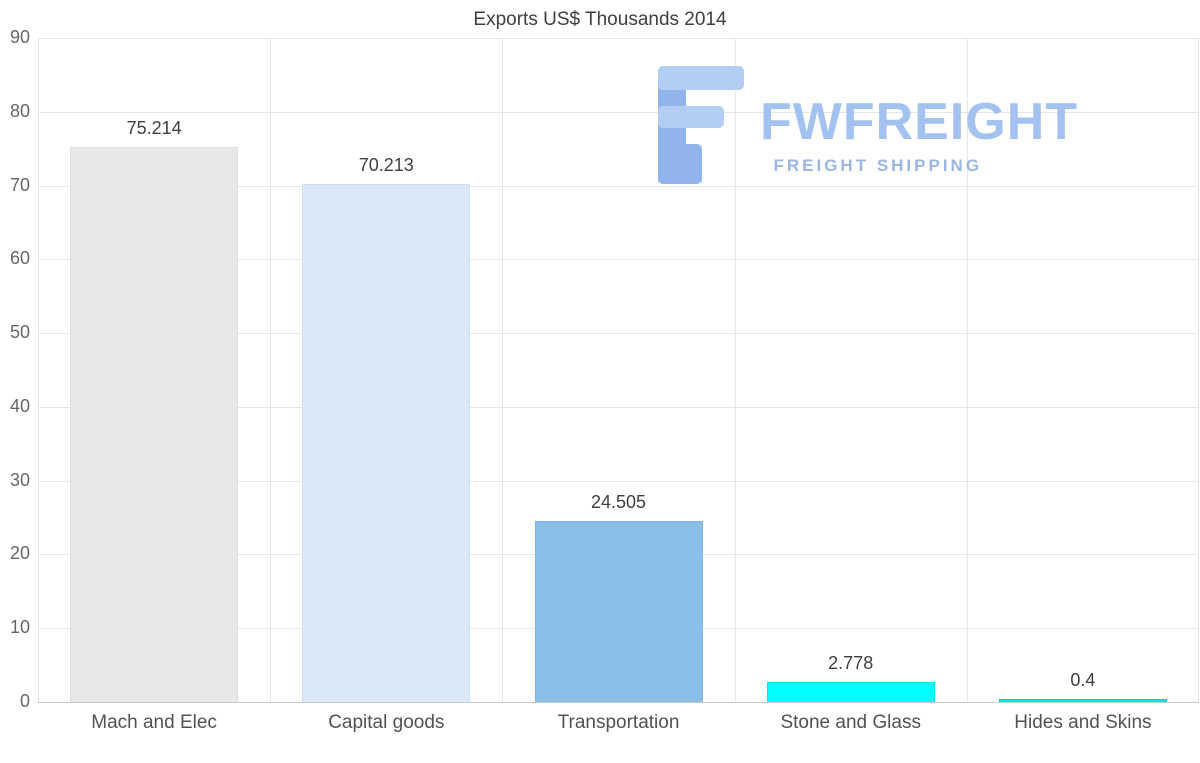  Describe the element at coordinates (878, 165) in the screenshot. I see `logo-tagline: FREIGHT SHIPPING` at that location.